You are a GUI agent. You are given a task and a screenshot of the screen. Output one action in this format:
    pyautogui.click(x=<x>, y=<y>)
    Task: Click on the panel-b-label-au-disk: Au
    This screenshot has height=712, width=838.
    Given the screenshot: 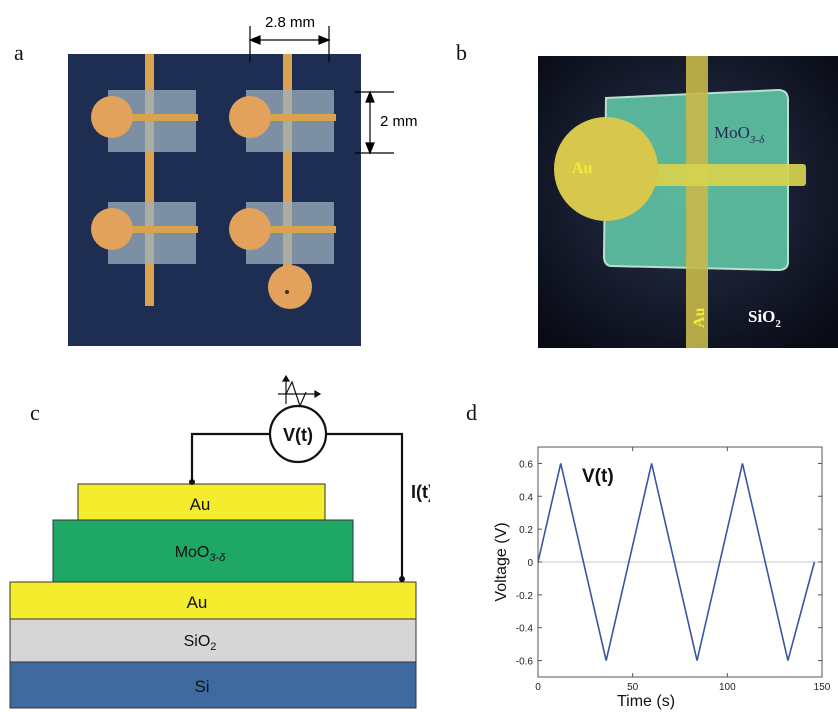 What is the action you would take?
    pyautogui.click(x=582, y=168)
    